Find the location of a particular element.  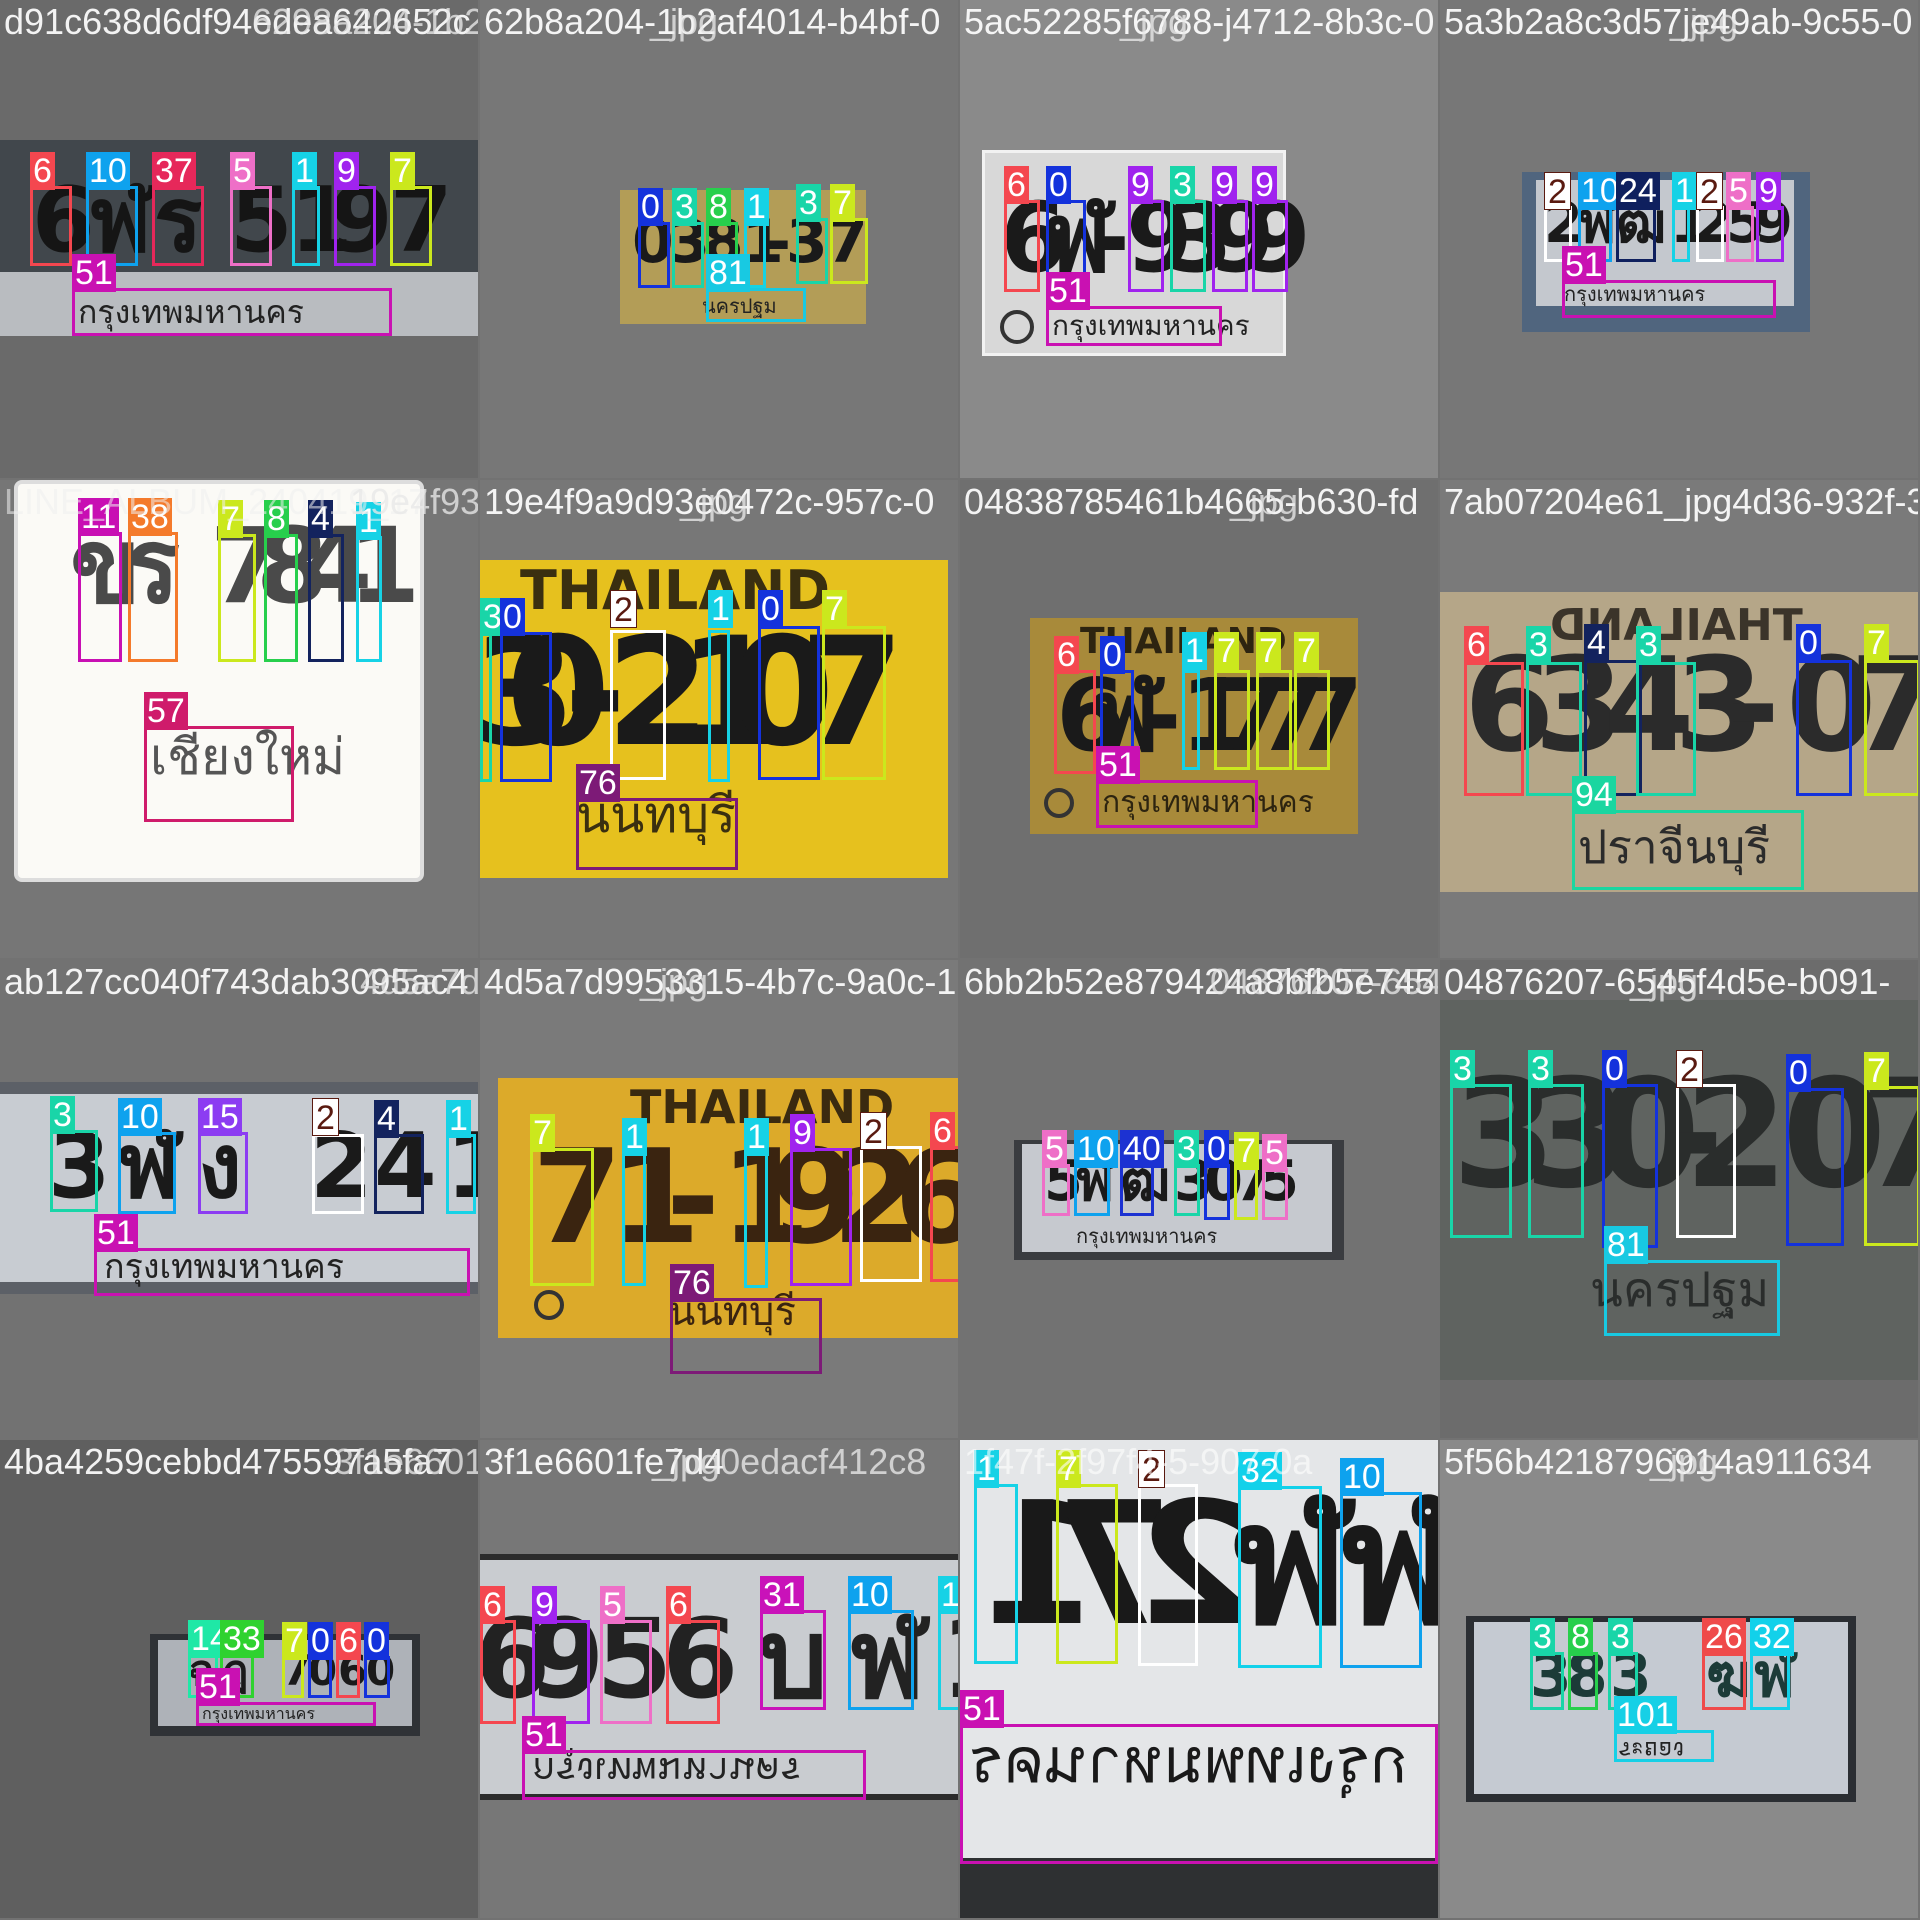

filename-label: 62b8a204-1b2af4014-b4bf-0 is located at coordinates (712, 21).